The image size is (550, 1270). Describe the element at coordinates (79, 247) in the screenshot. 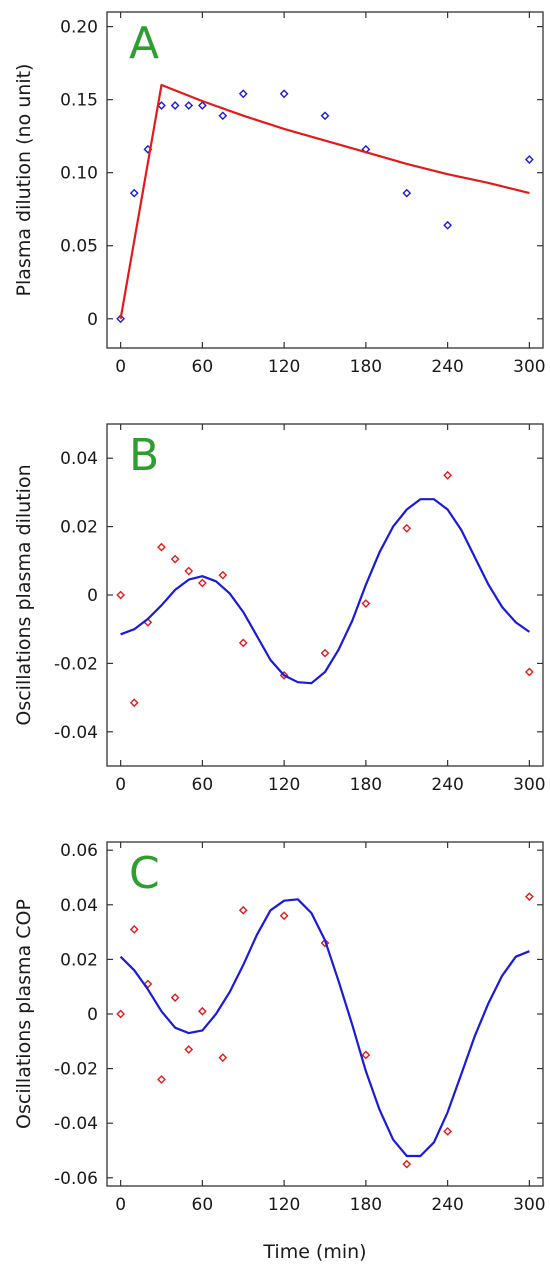

I see `y-tick-label: 0.05` at that location.